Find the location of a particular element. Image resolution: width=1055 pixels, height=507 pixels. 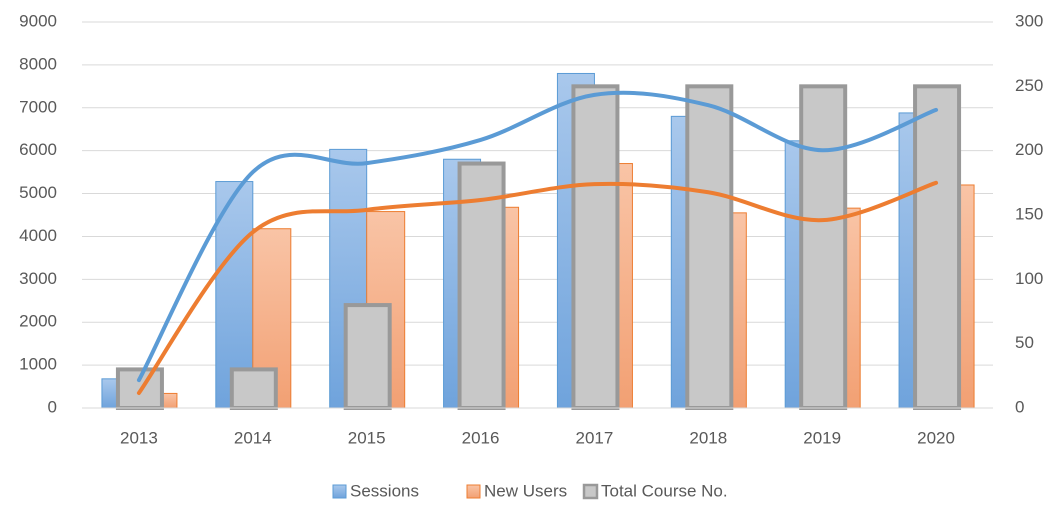

y2-tick-label: 250 is located at coordinates (1029, 85).